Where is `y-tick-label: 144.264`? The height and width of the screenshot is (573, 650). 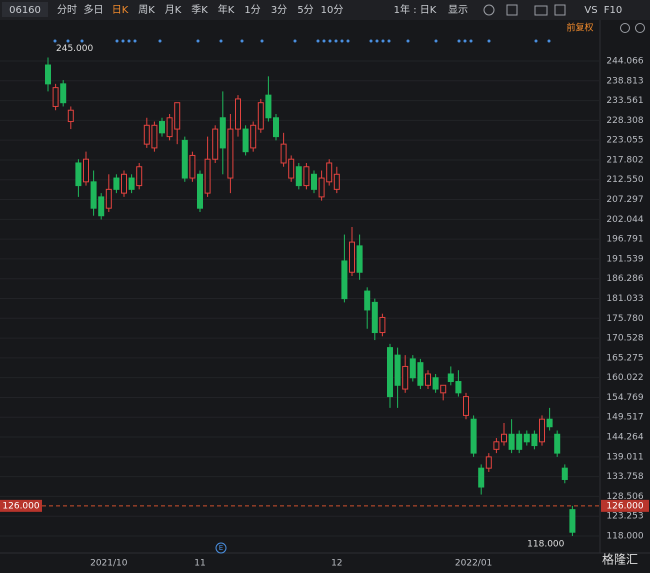
y-tick-label: 144.264 is located at coordinates (624, 438).